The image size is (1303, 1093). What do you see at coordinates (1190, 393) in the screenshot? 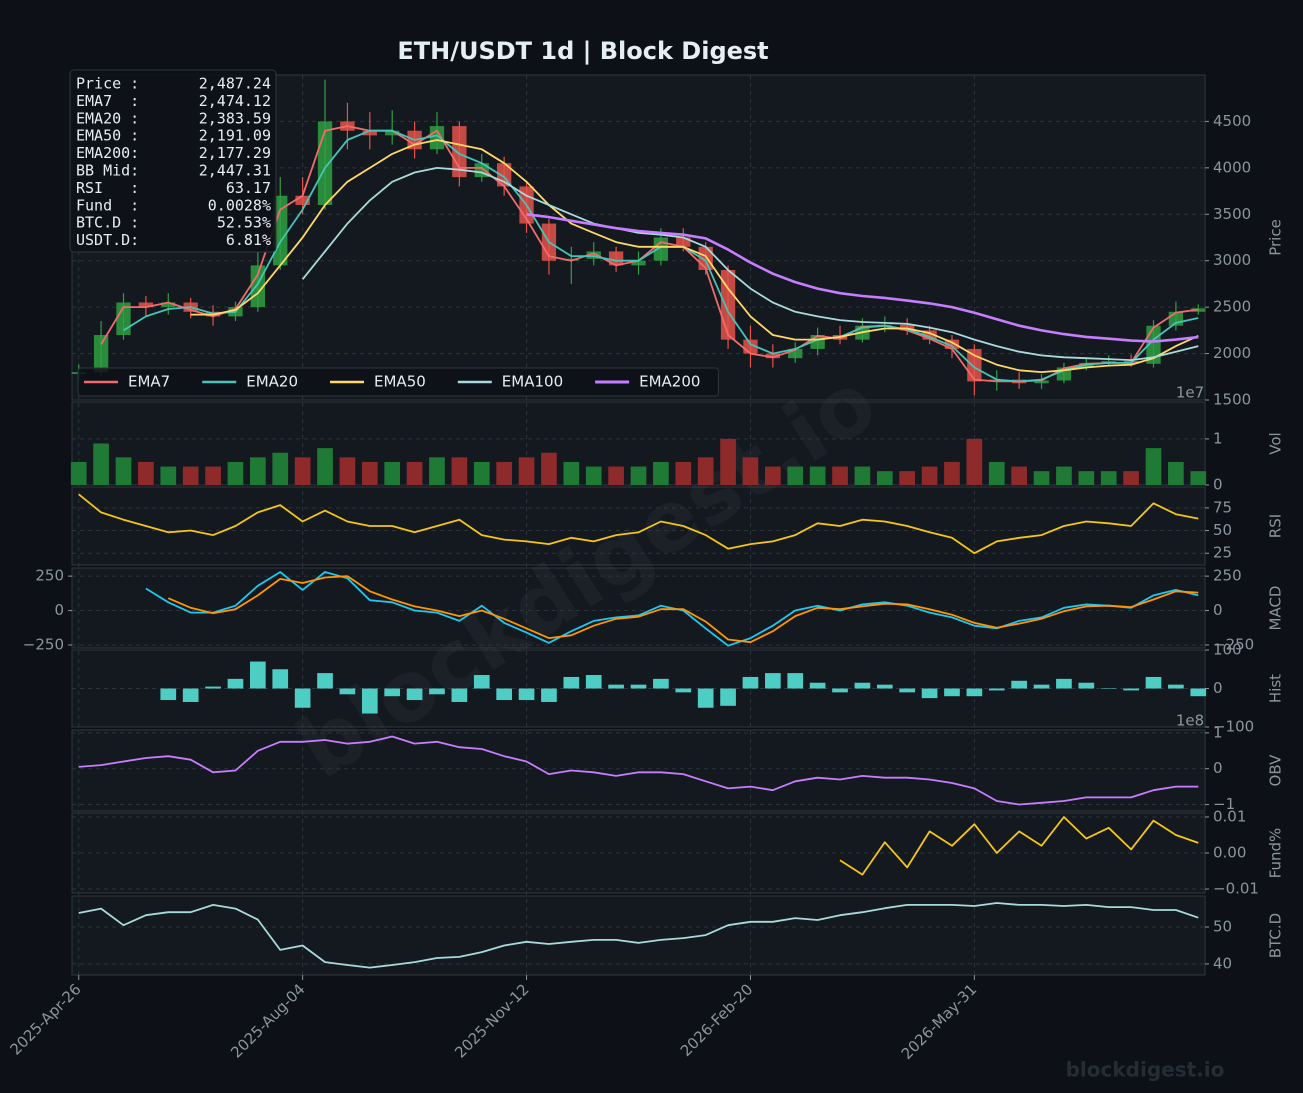
I see `offset-label: 1e7` at bounding box center [1190, 393].